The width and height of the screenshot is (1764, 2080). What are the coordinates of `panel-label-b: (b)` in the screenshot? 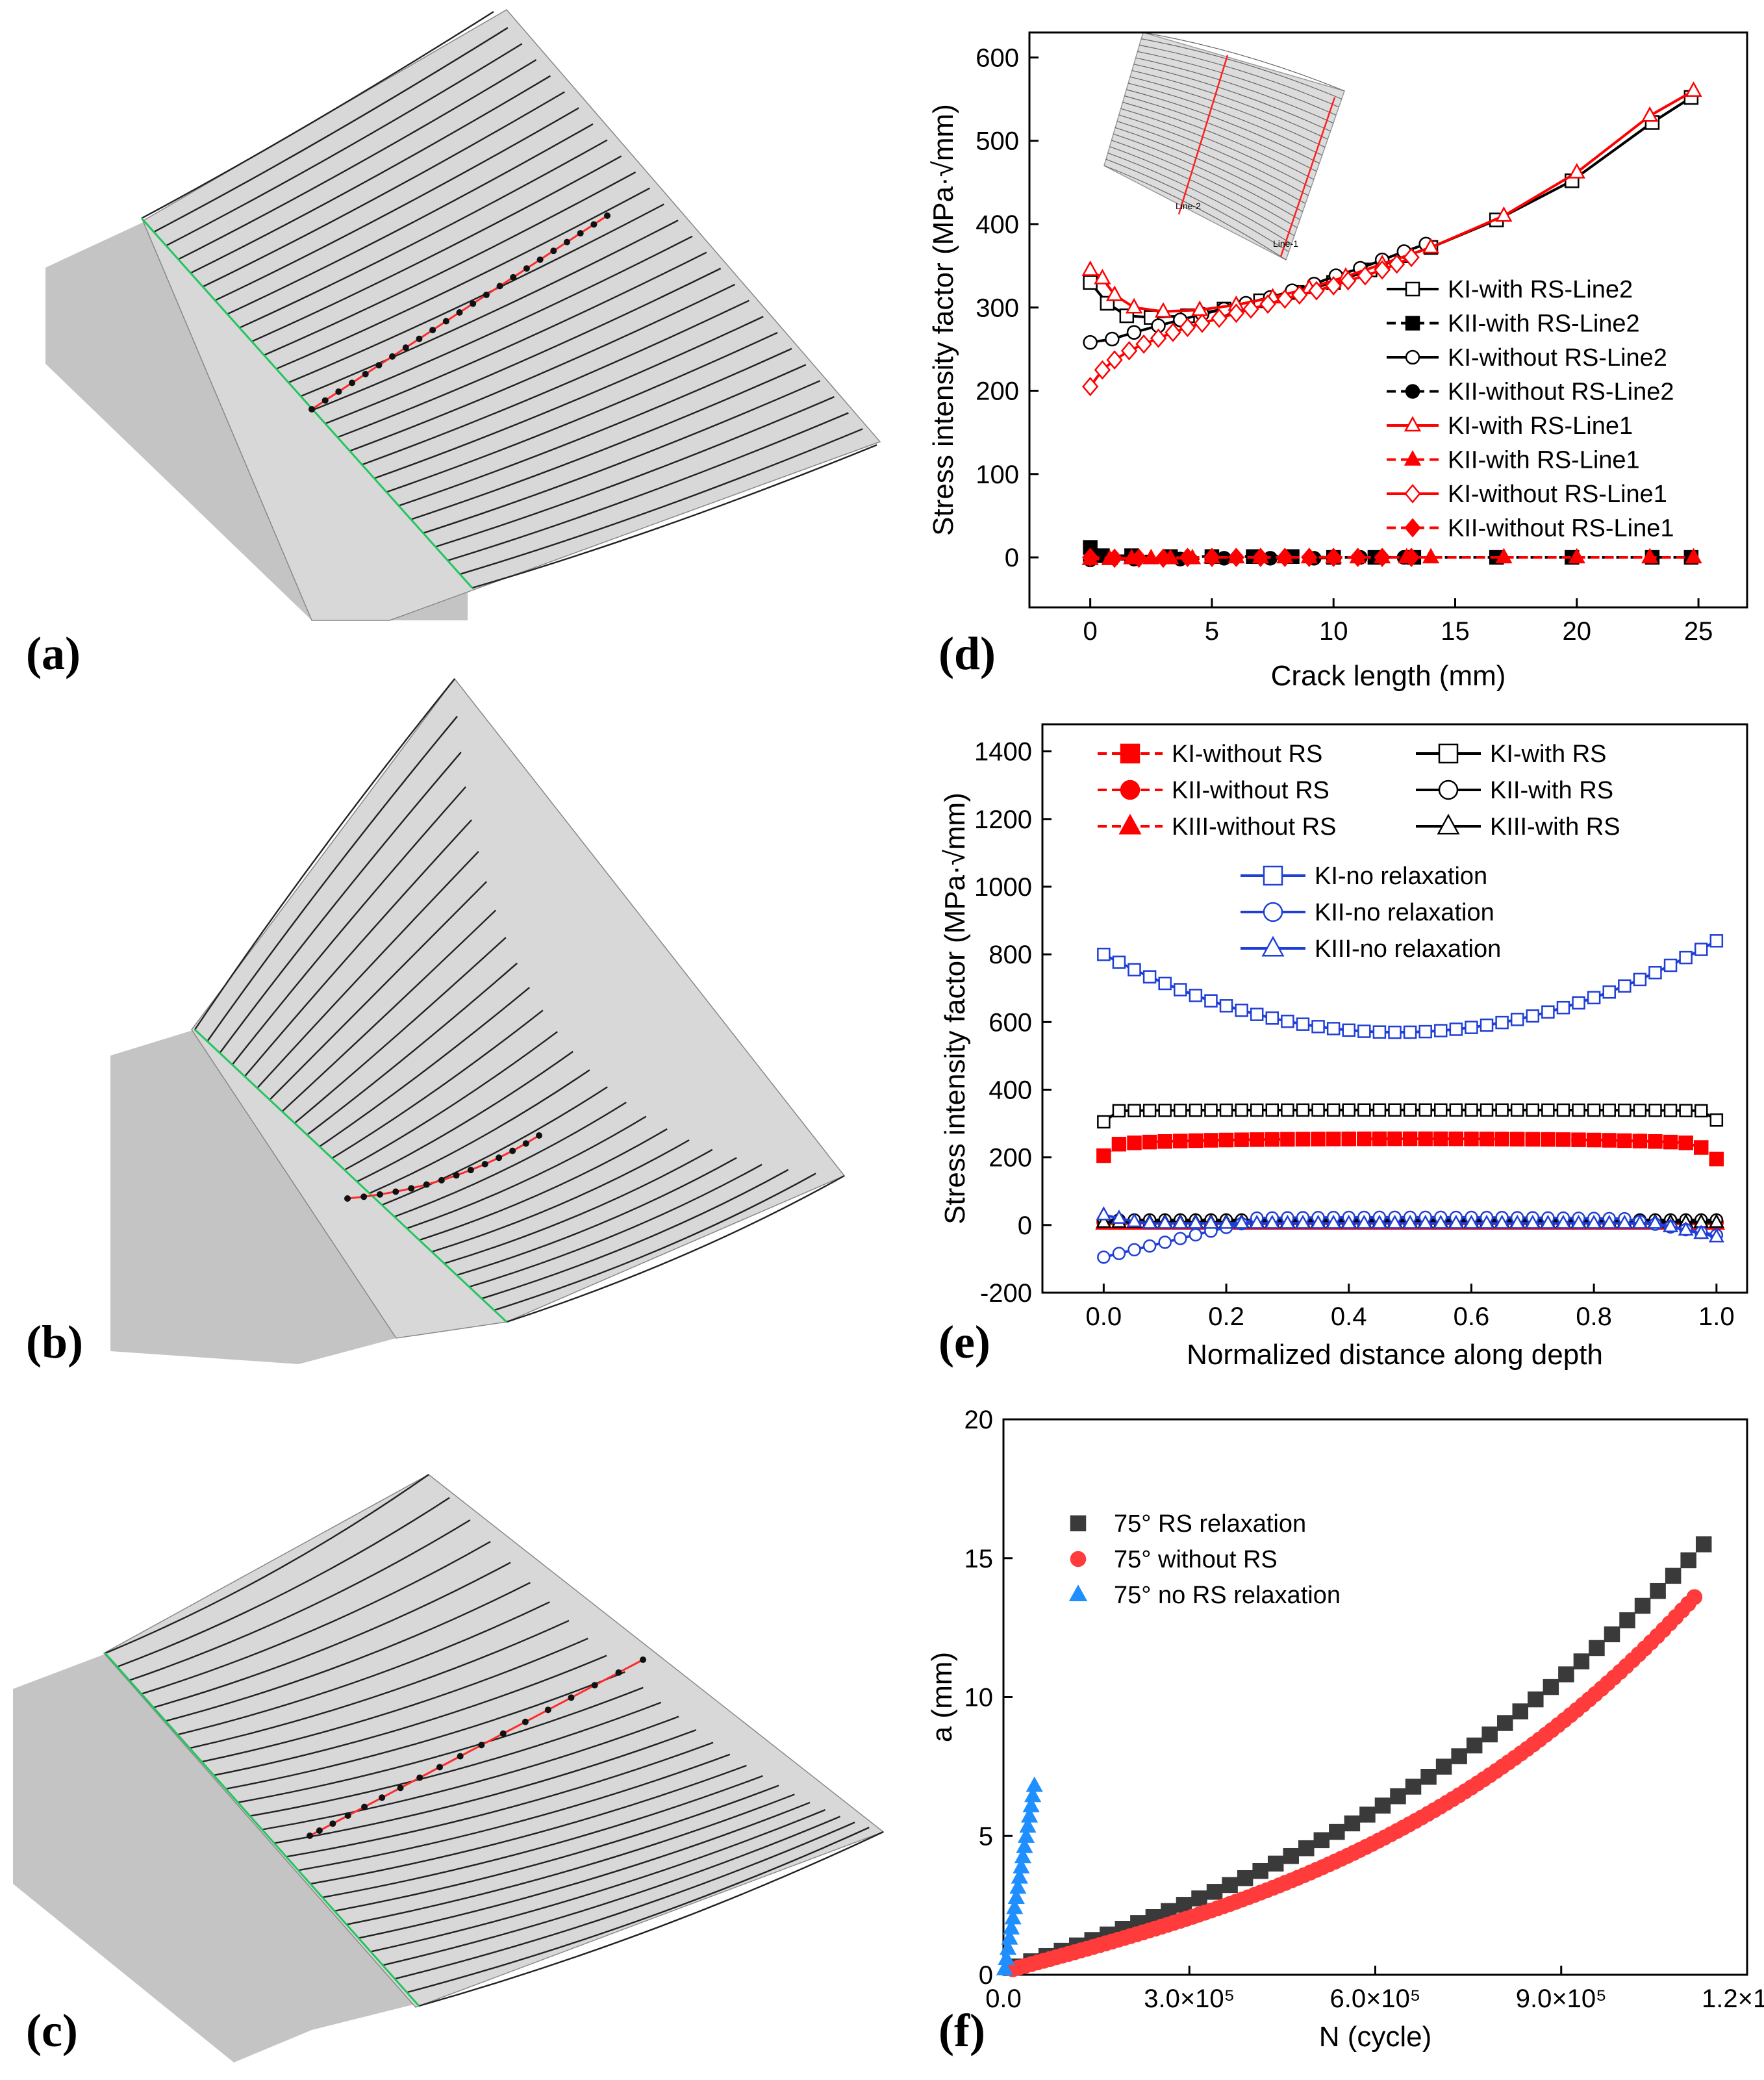 It's located at (55, 1342).